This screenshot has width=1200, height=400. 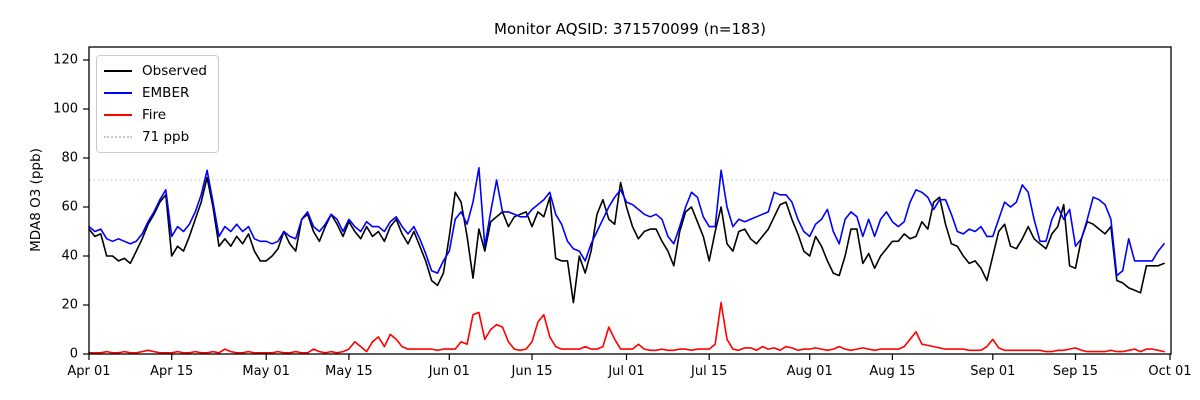 What do you see at coordinates (174, 71) in the screenshot?
I see `legend-label: Observed` at bounding box center [174, 71].